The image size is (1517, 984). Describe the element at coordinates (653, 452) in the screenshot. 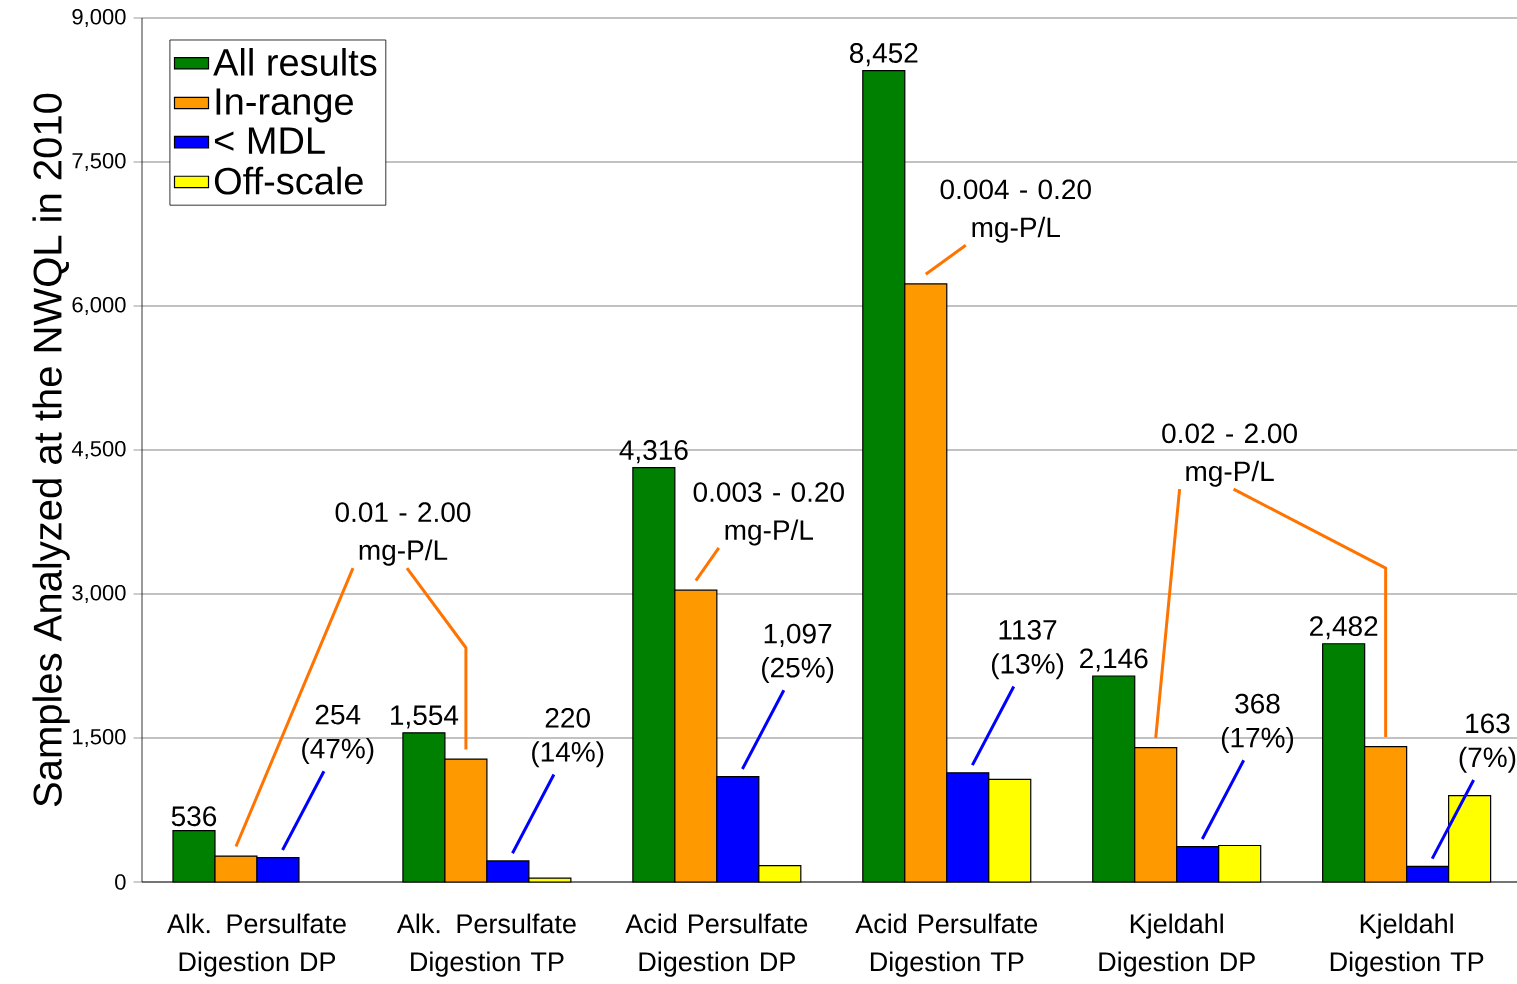

I see `data-label: 4,316` at that location.